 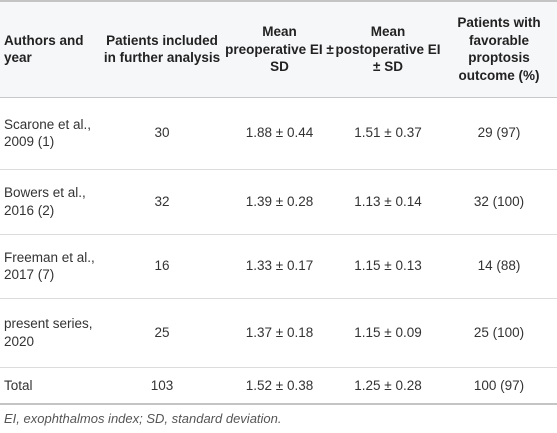 I want to click on cell-patients: 103, so click(x=162, y=385).